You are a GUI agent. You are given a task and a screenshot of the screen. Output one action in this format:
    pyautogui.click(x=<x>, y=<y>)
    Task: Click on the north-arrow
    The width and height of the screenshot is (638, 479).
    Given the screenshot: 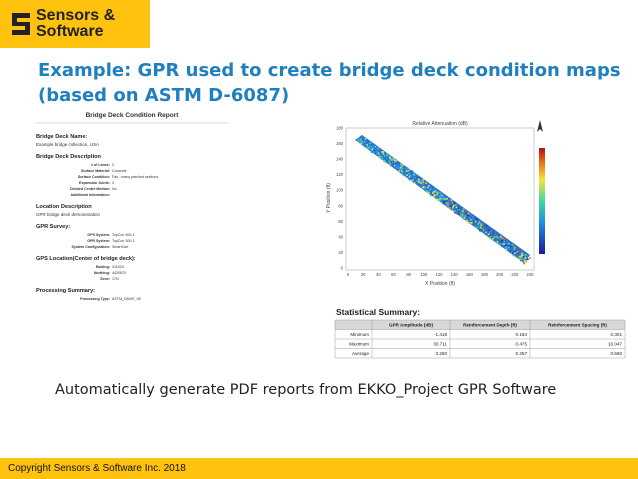 What is the action you would take?
    pyautogui.click(x=540, y=126)
    